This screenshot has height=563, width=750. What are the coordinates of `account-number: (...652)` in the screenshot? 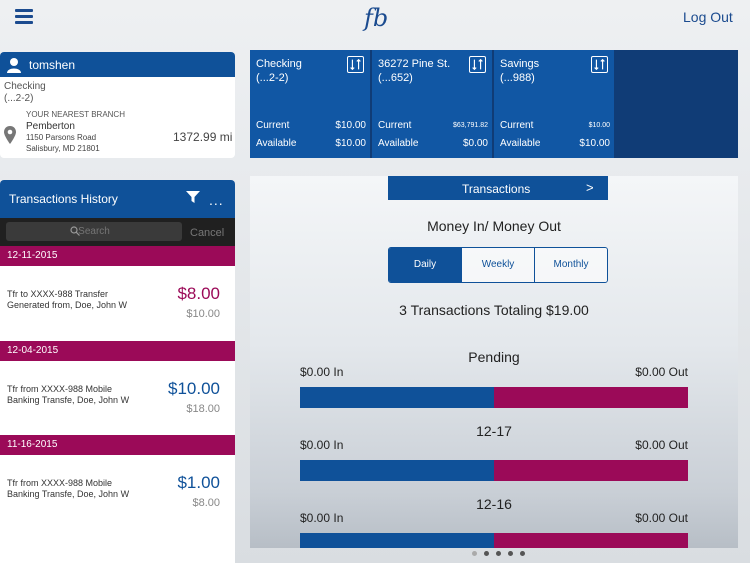 It's located at (395, 78).